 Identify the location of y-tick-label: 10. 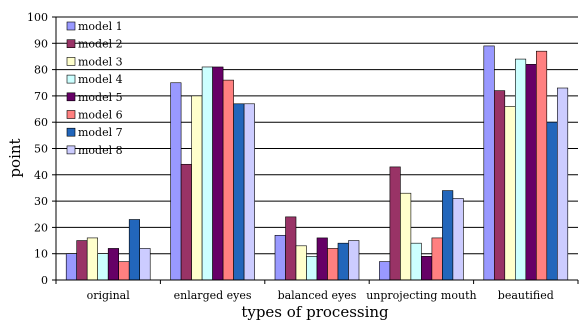
(41, 254).